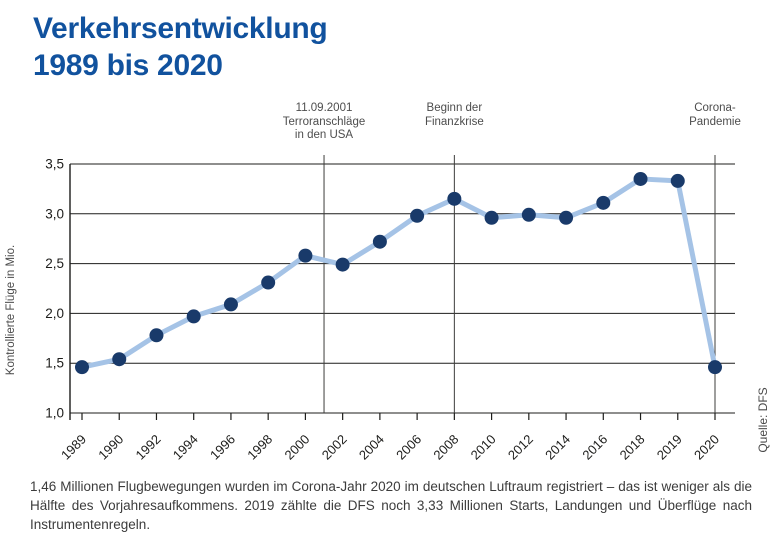 The width and height of the screenshot is (780, 544). I want to click on chart-title-line2: 1989 bis 2020, so click(128, 65).